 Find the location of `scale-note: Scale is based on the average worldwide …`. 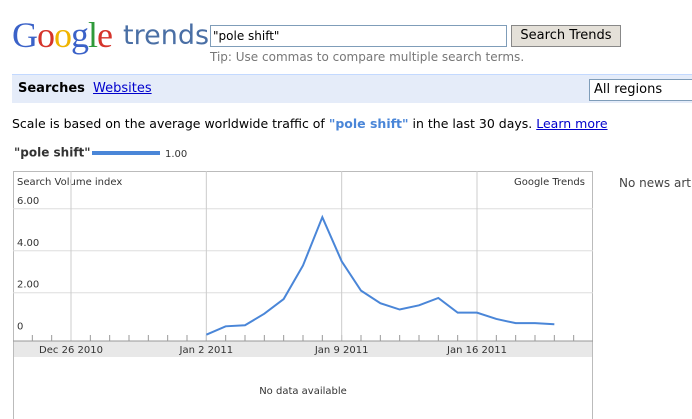

scale-note: Scale is based on the average worldwide … is located at coordinates (310, 123).